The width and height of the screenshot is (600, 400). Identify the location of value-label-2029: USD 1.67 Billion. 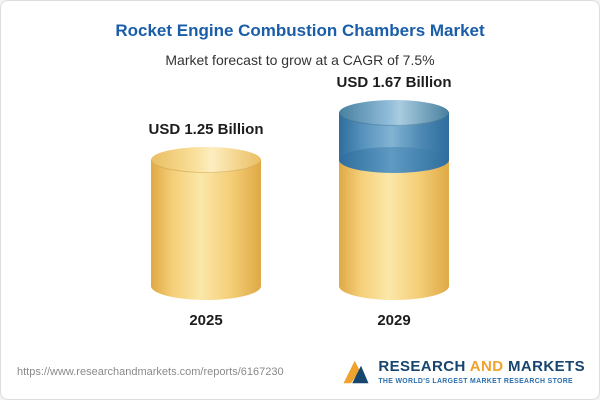
(394, 82).